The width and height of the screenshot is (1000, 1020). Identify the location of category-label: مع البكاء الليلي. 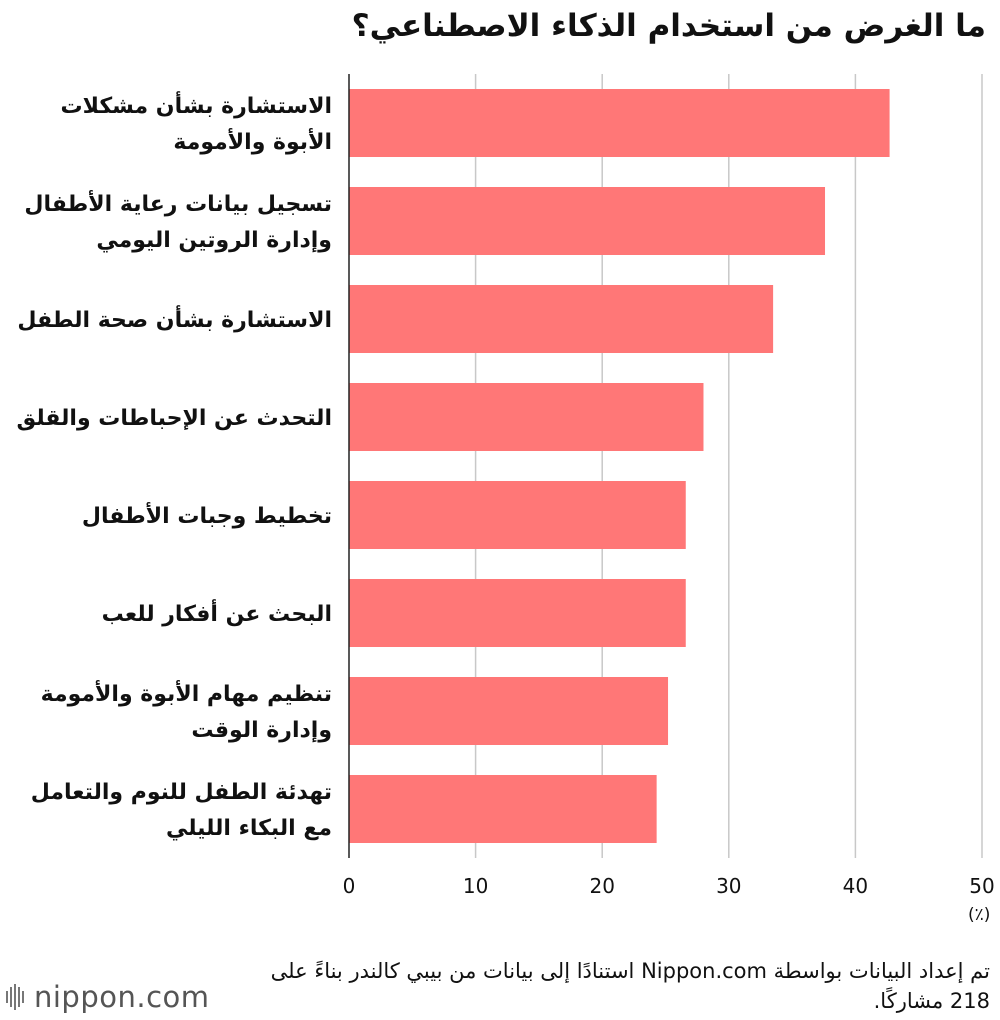
(249, 828).